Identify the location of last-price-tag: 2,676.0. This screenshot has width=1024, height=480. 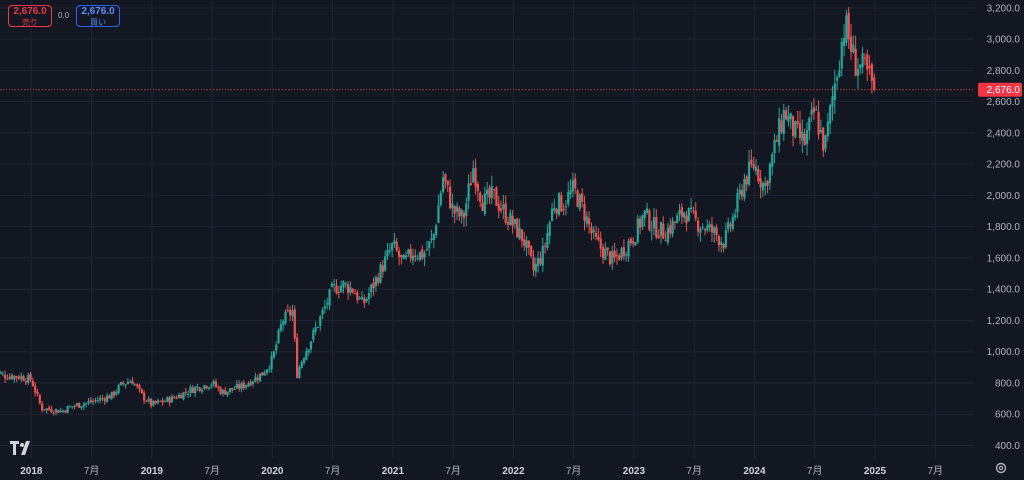
(1000, 89).